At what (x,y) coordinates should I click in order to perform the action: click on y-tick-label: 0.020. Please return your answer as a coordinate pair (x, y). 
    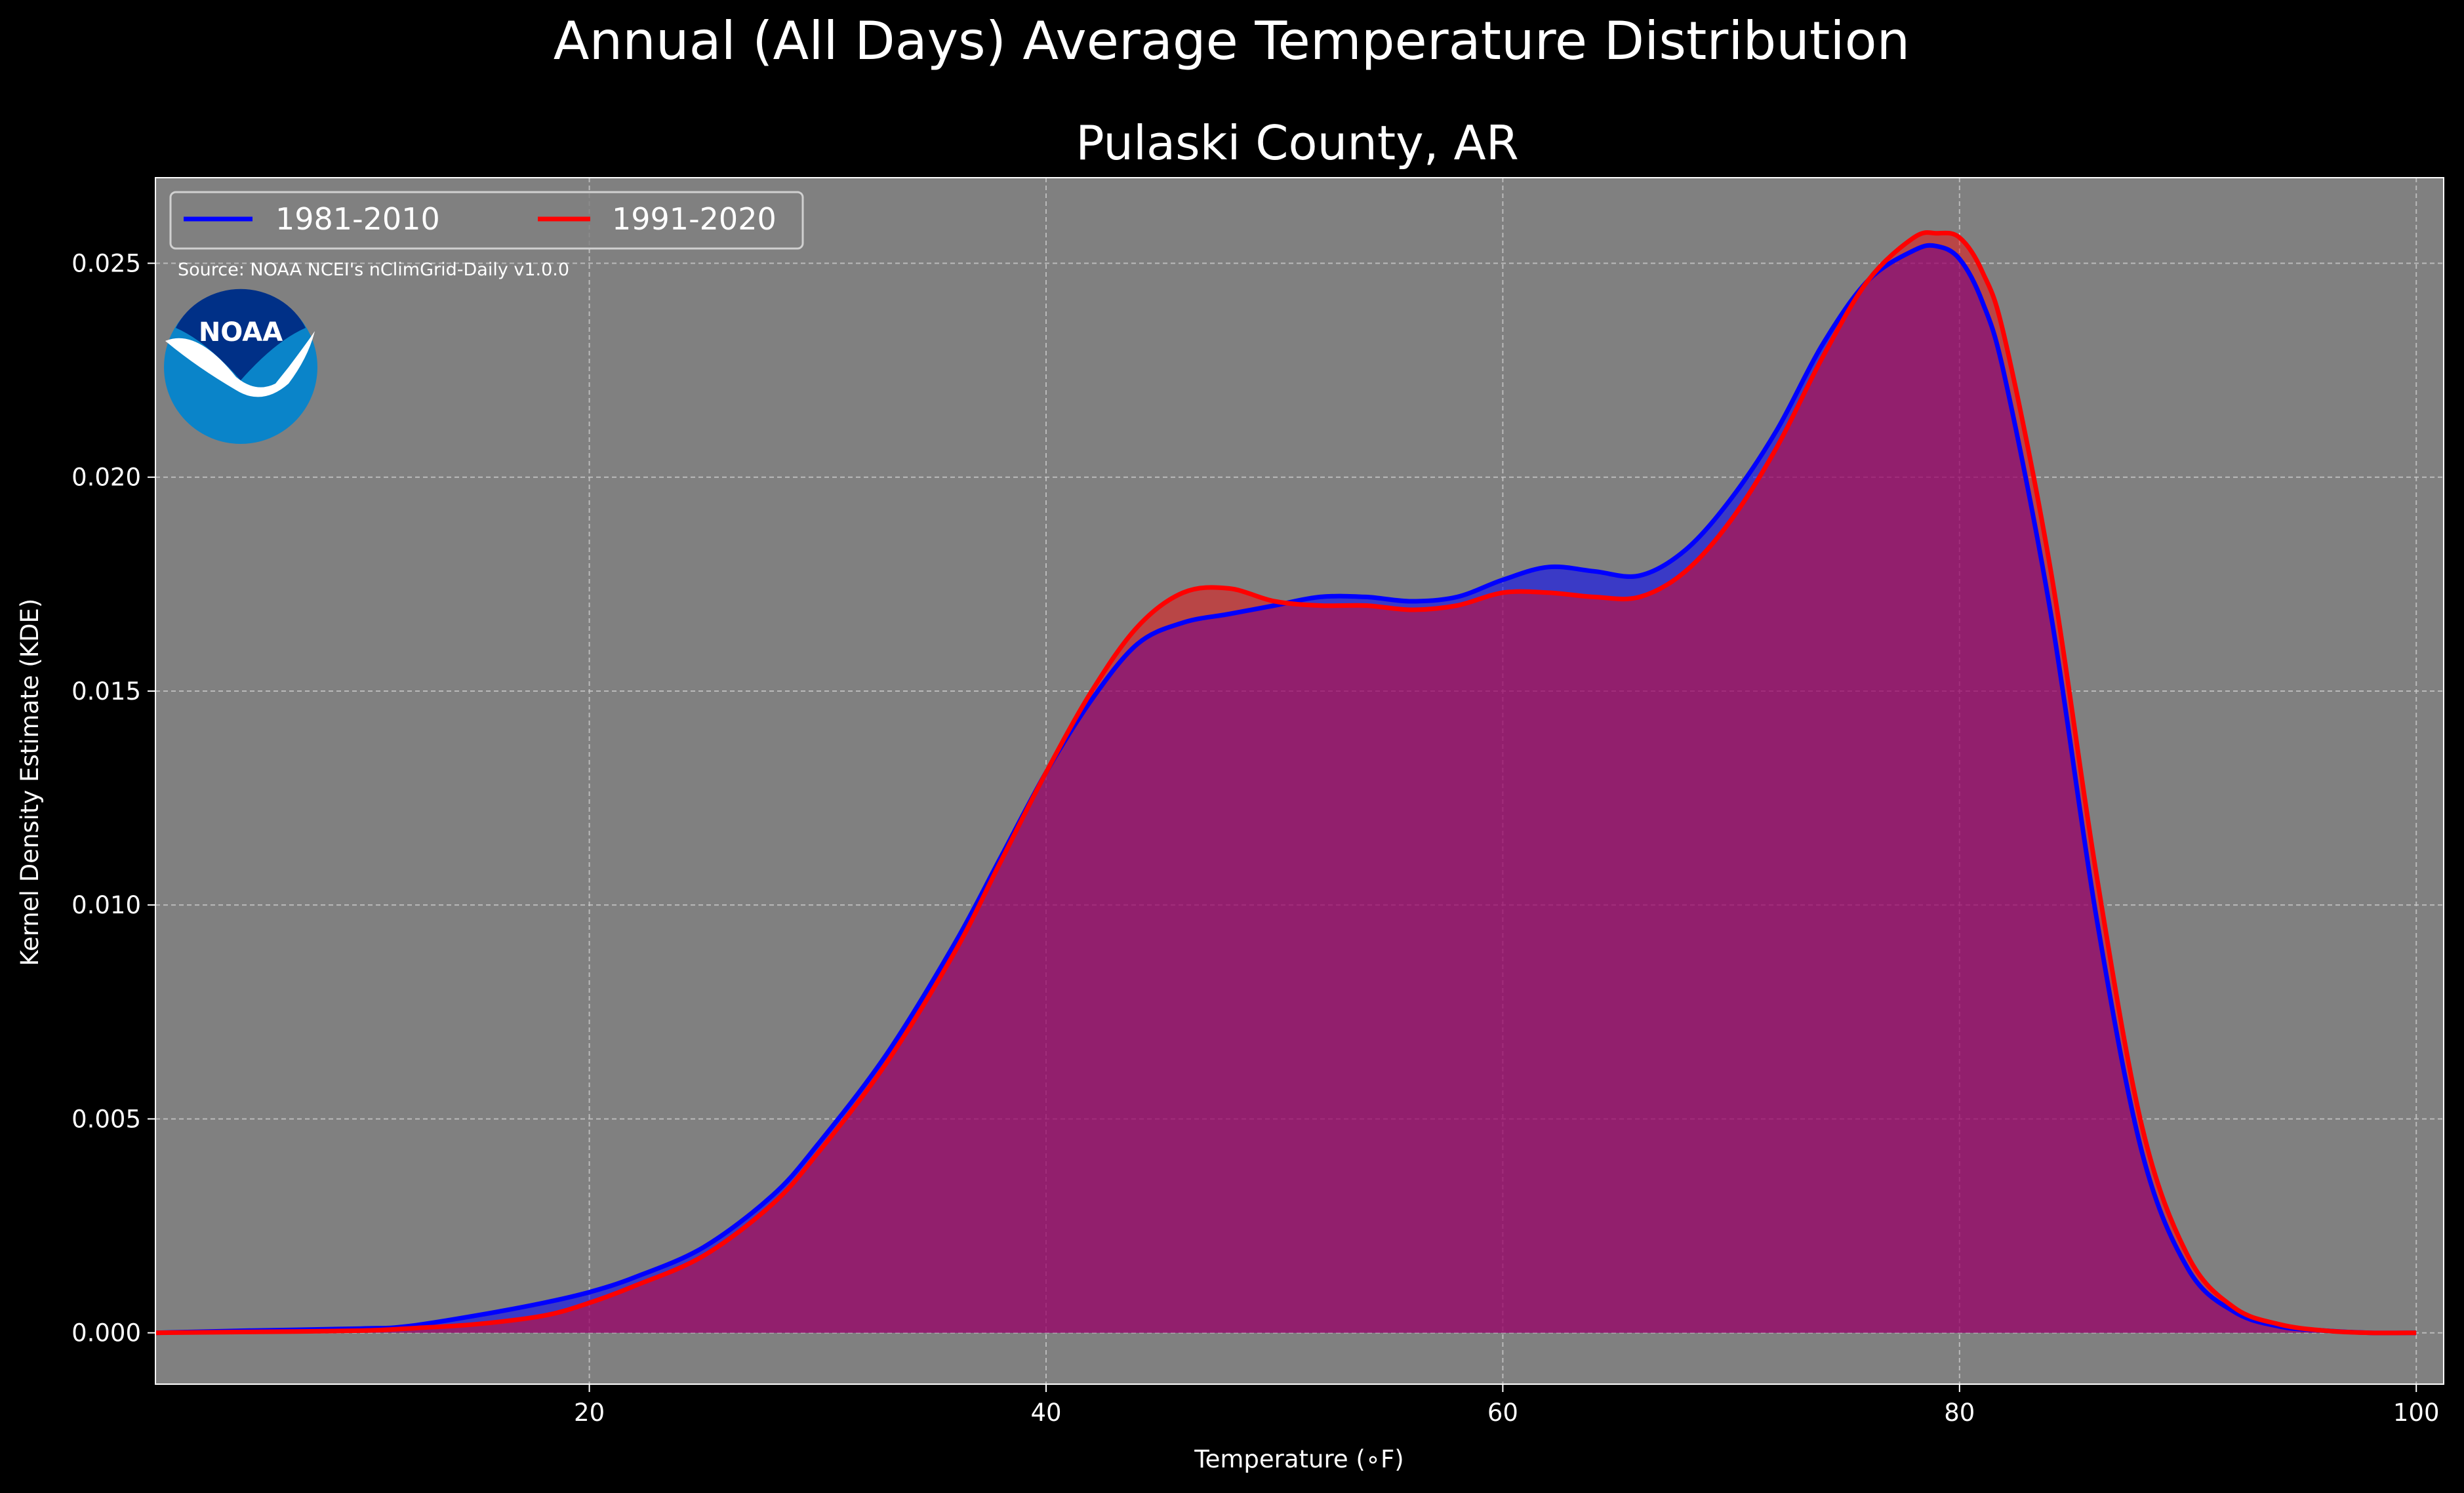
    Looking at the image, I should click on (106, 478).